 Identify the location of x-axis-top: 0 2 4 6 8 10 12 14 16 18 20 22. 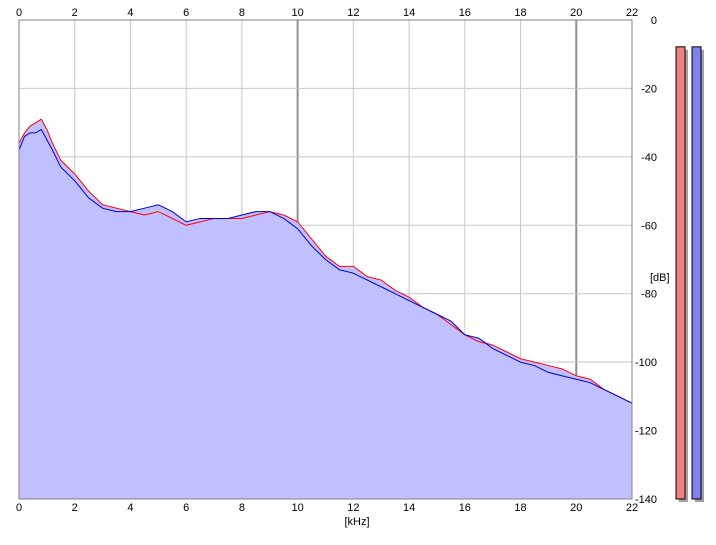
(327, 13).